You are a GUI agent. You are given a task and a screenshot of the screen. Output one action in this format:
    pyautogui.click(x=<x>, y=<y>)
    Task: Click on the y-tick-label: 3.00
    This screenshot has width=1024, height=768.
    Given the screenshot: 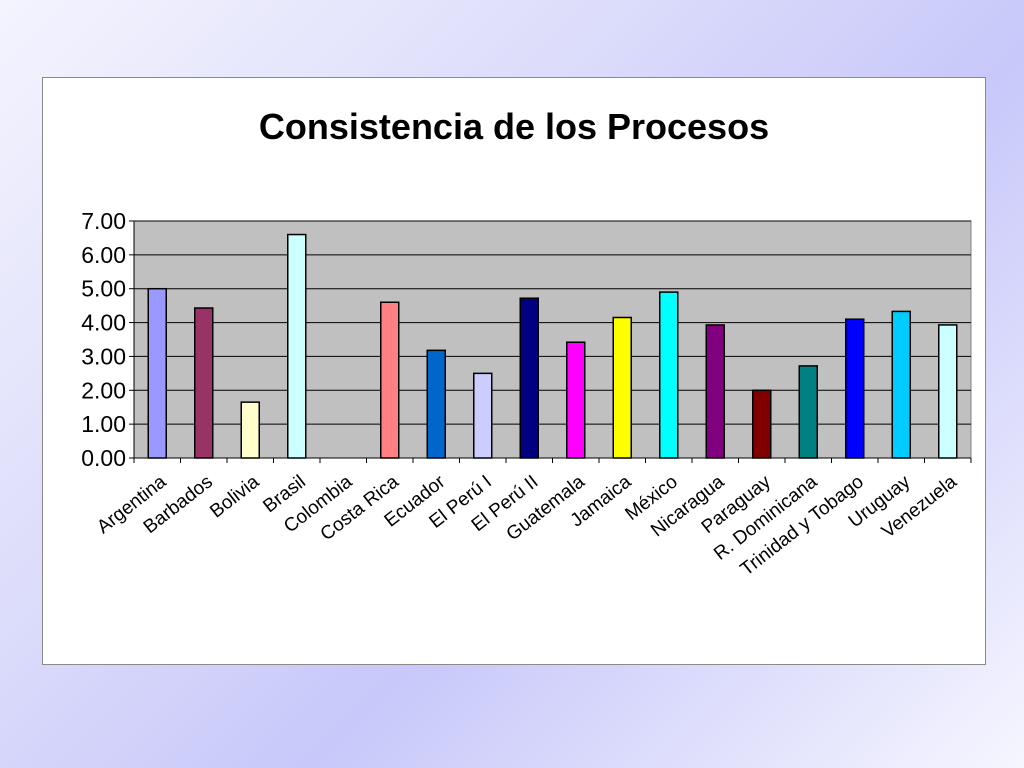 What is the action you would take?
    pyautogui.click(x=103, y=356)
    